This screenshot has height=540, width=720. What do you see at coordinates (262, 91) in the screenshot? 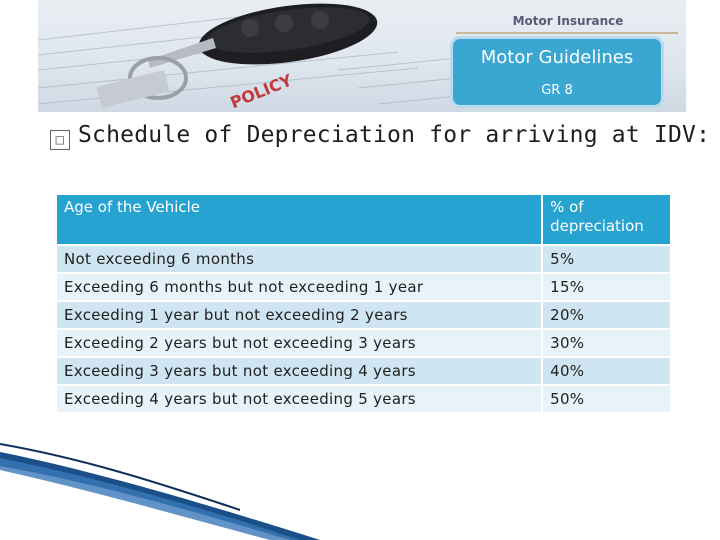
I see `svg-text: POLICY` at bounding box center [262, 91].